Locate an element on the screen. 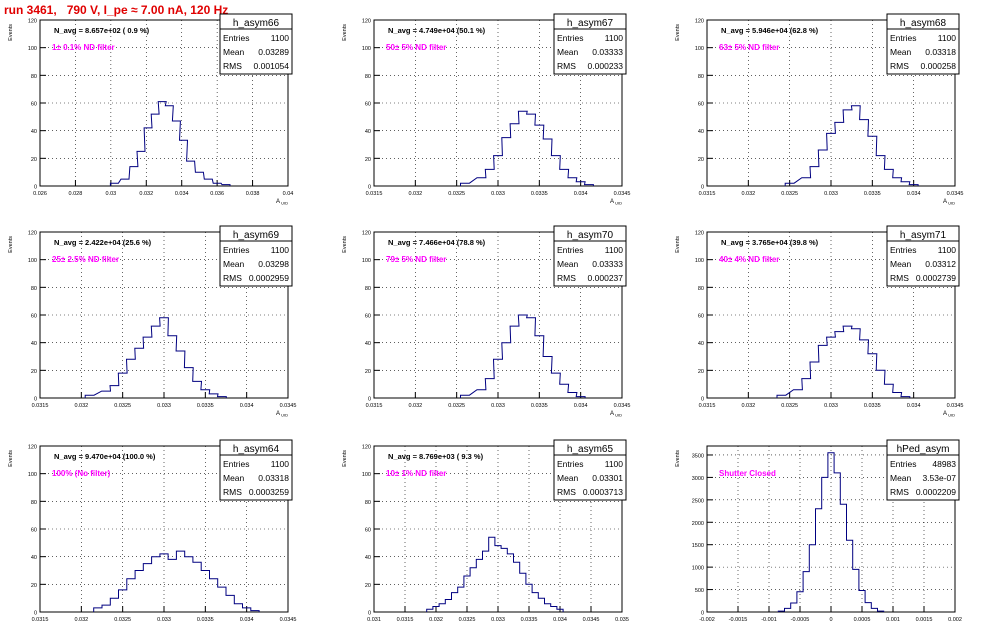 This screenshot has width=996, height=622. stat-value: 1100 is located at coordinates (947, 38).